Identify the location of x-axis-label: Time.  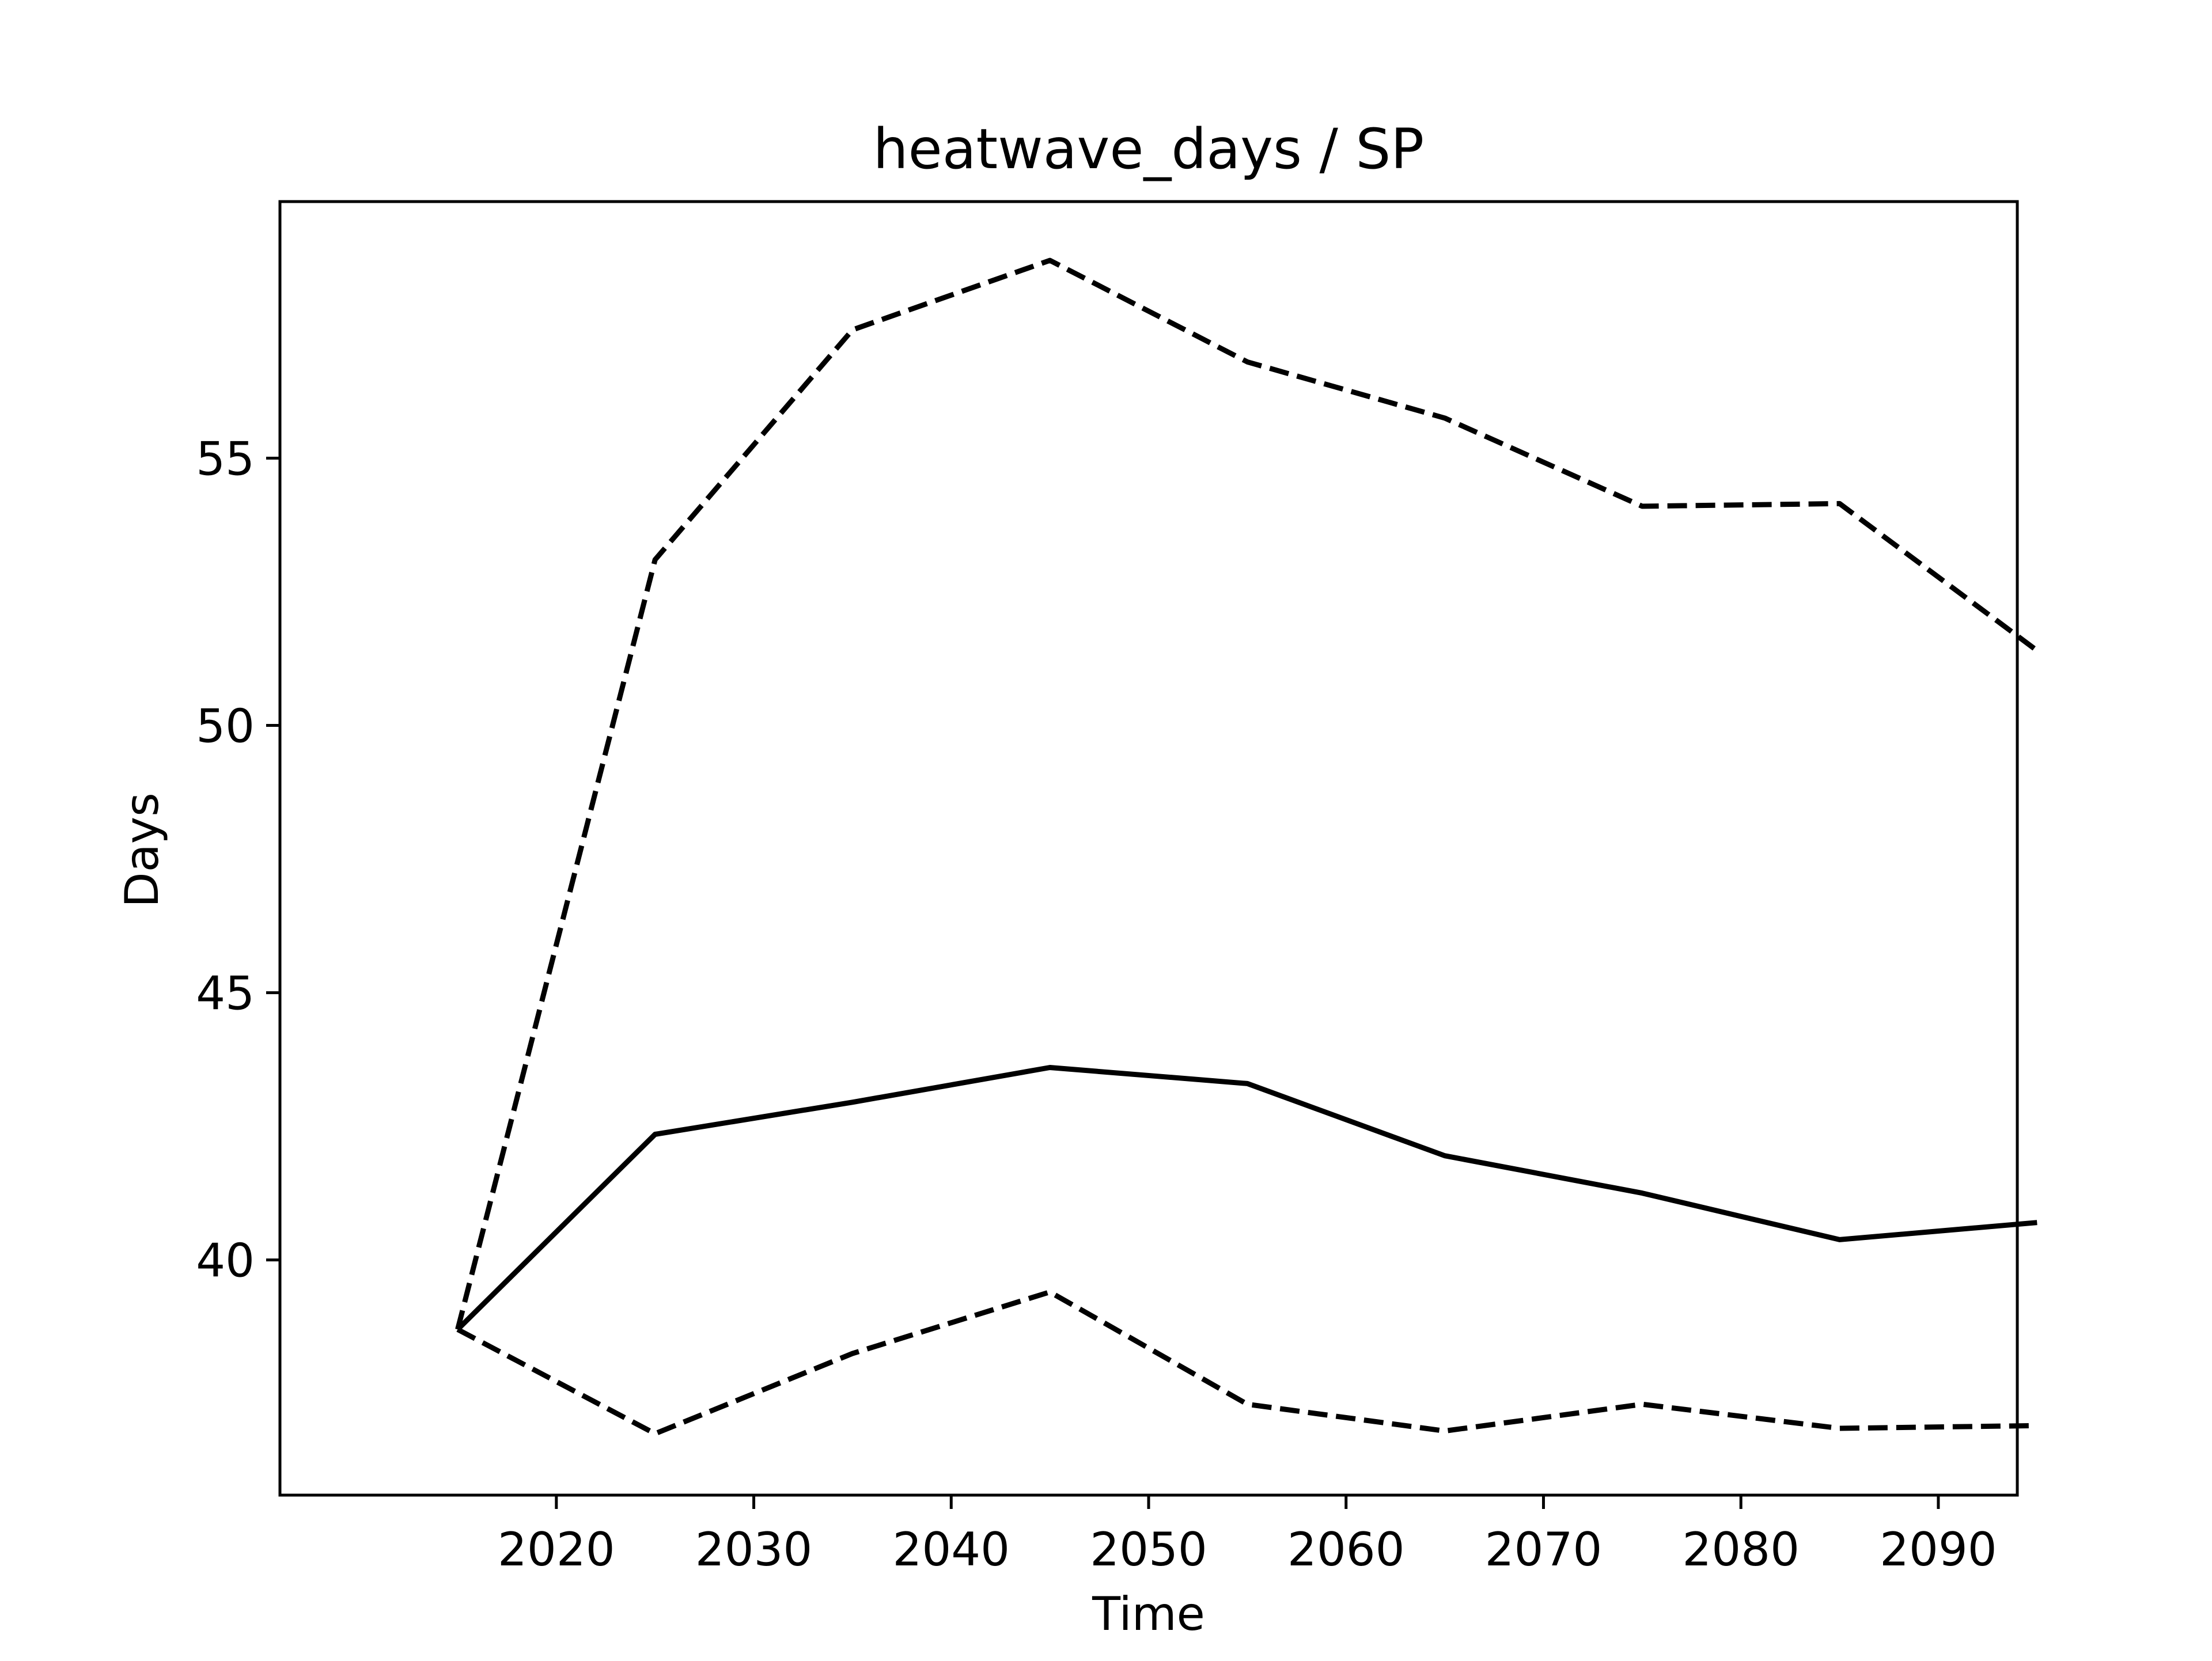
(1148, 1614).